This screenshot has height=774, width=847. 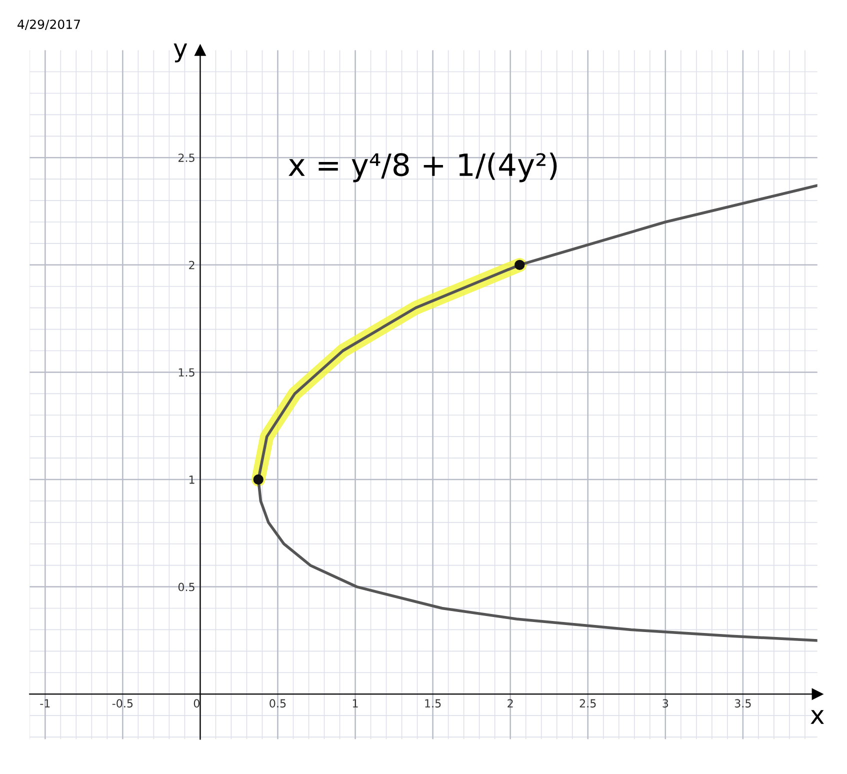 What do you see at coordinates (181, 53) in the screenshot?
I see `y-axis-title: y` at bounding box center [181, 53].